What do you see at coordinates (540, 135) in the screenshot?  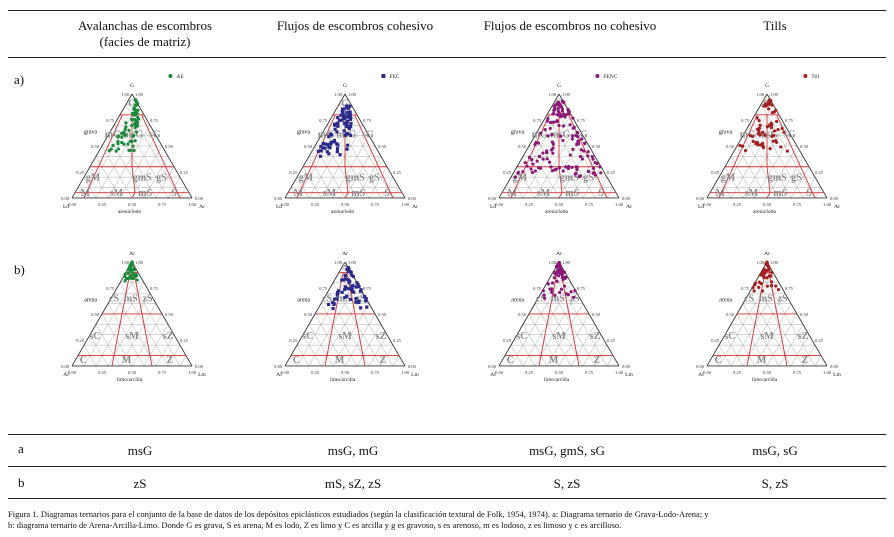 I see `field-label-mG: mG` at bounding box center [540, 135].